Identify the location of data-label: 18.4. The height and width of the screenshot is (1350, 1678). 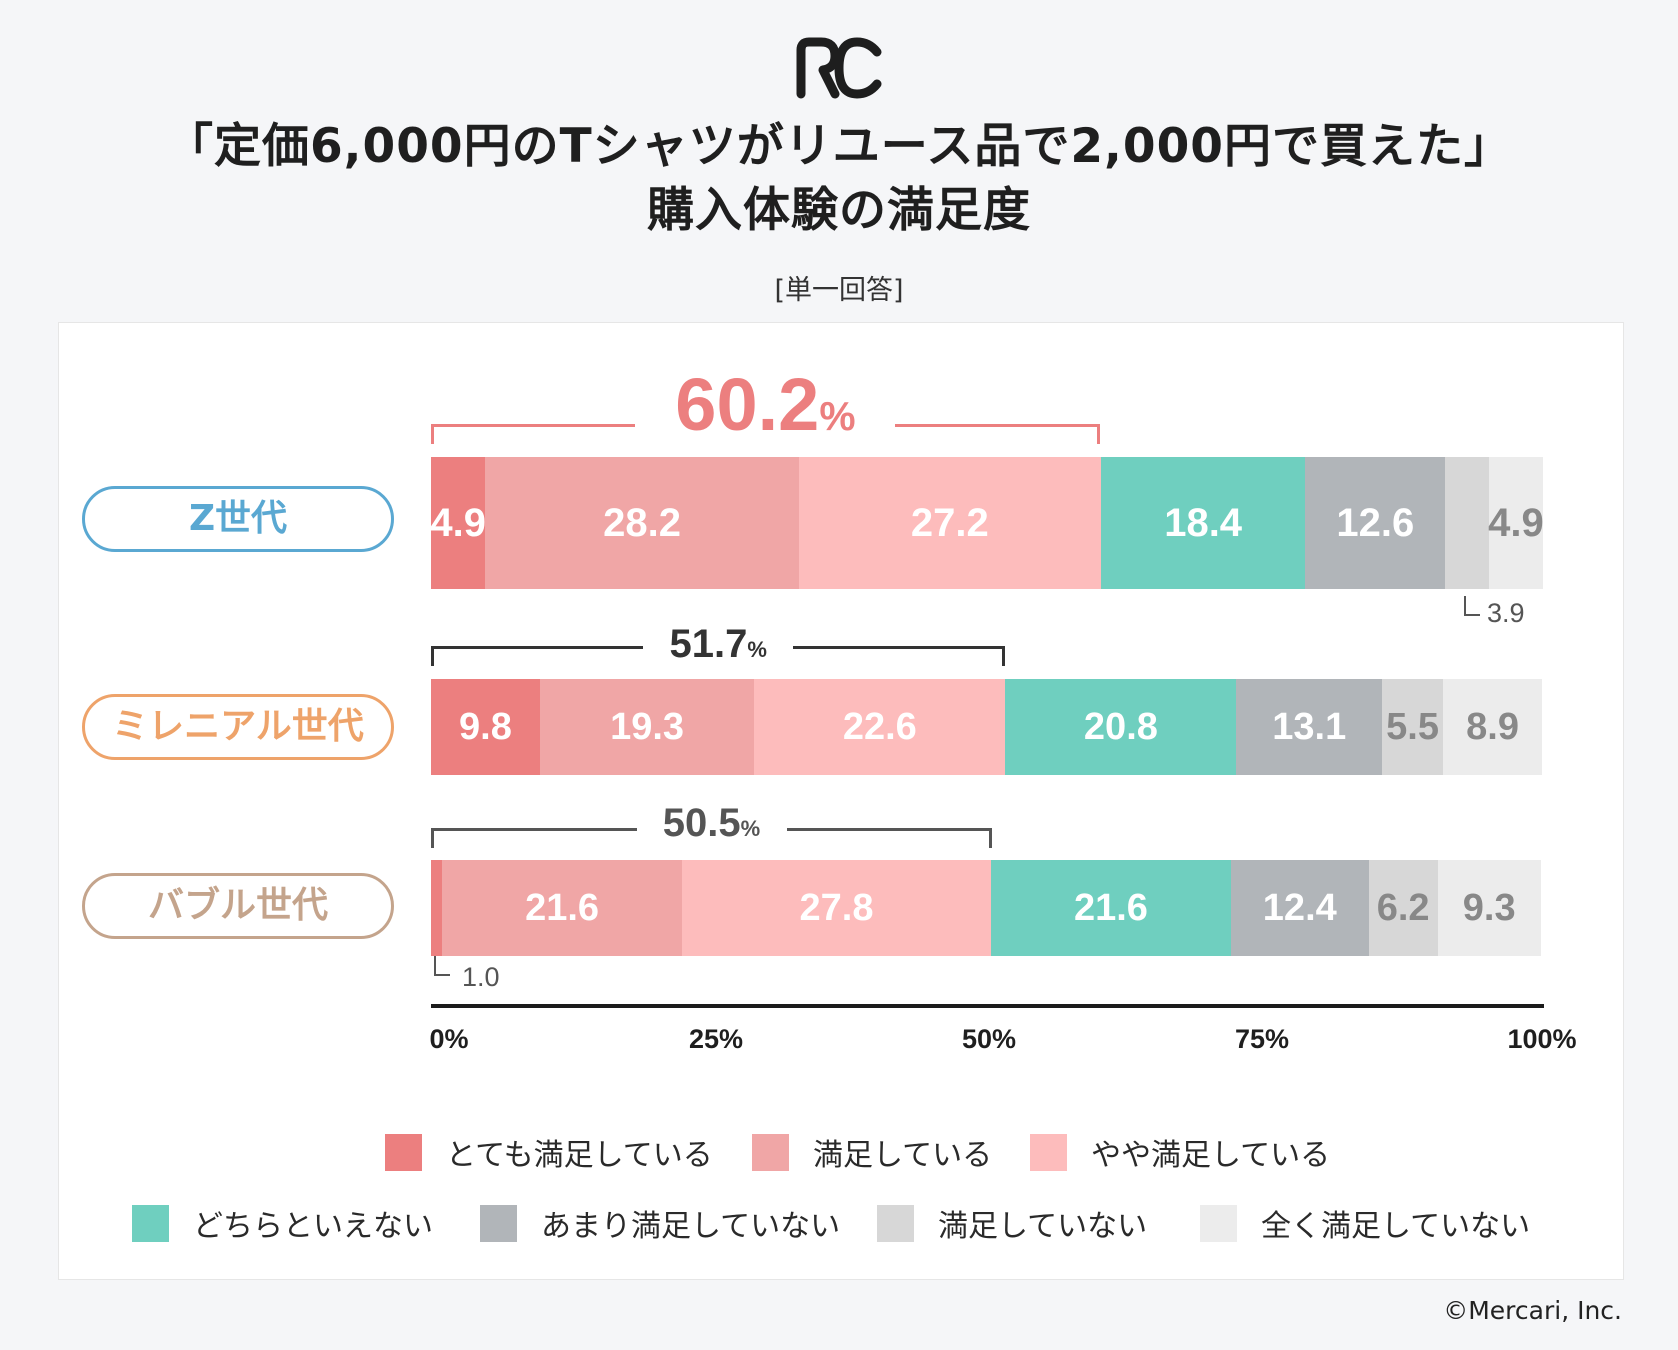
(1203, 522).